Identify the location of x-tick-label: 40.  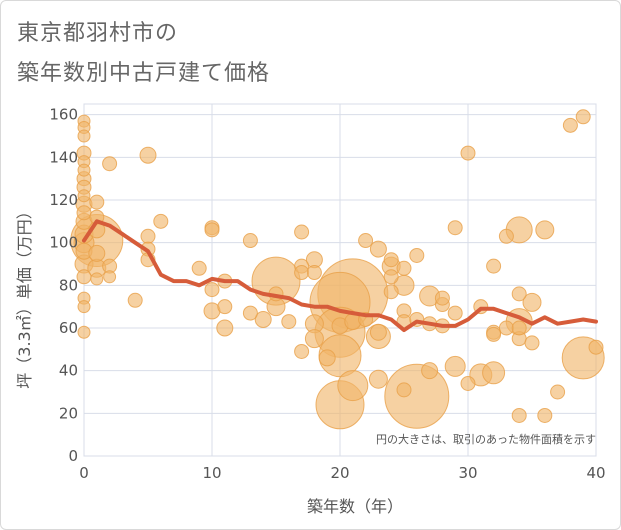
(595, 473).